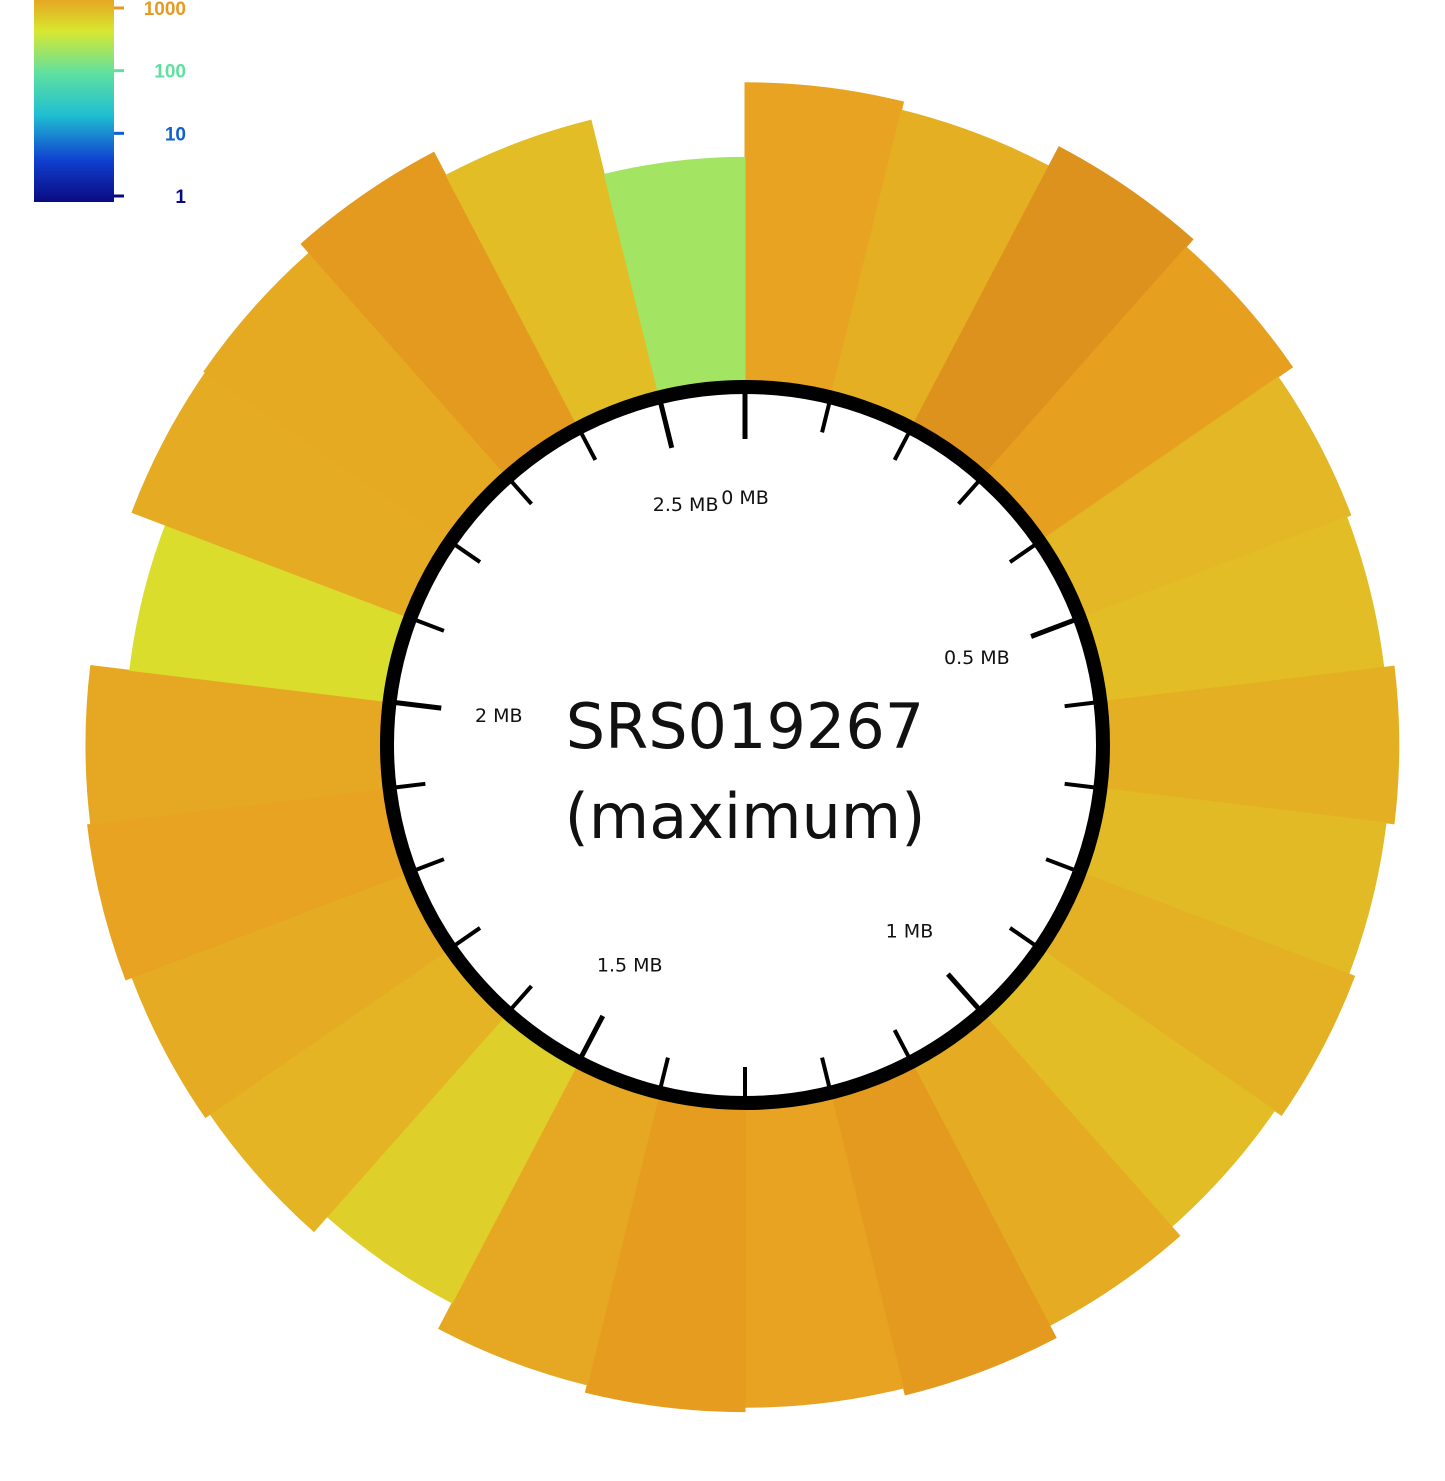  I want to click on position-tick-label: 1.5 MB, so click(630, 966).